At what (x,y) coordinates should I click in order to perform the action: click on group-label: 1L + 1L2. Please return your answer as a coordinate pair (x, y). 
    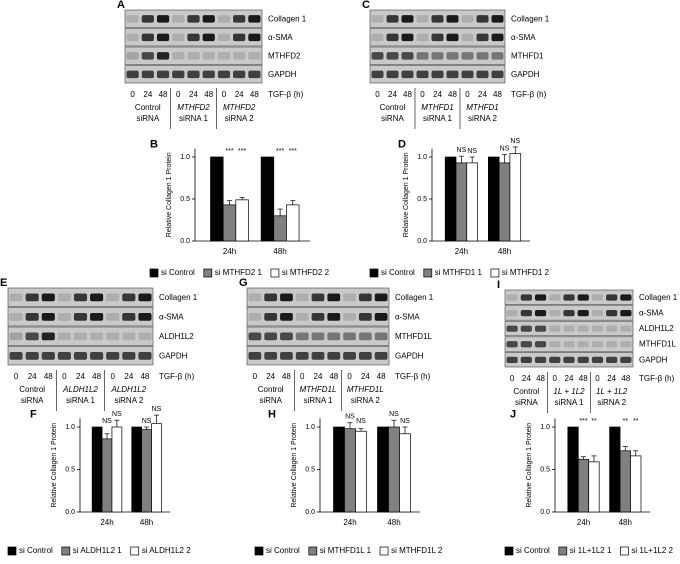
    Looking at the image, I should click on (569, 391).